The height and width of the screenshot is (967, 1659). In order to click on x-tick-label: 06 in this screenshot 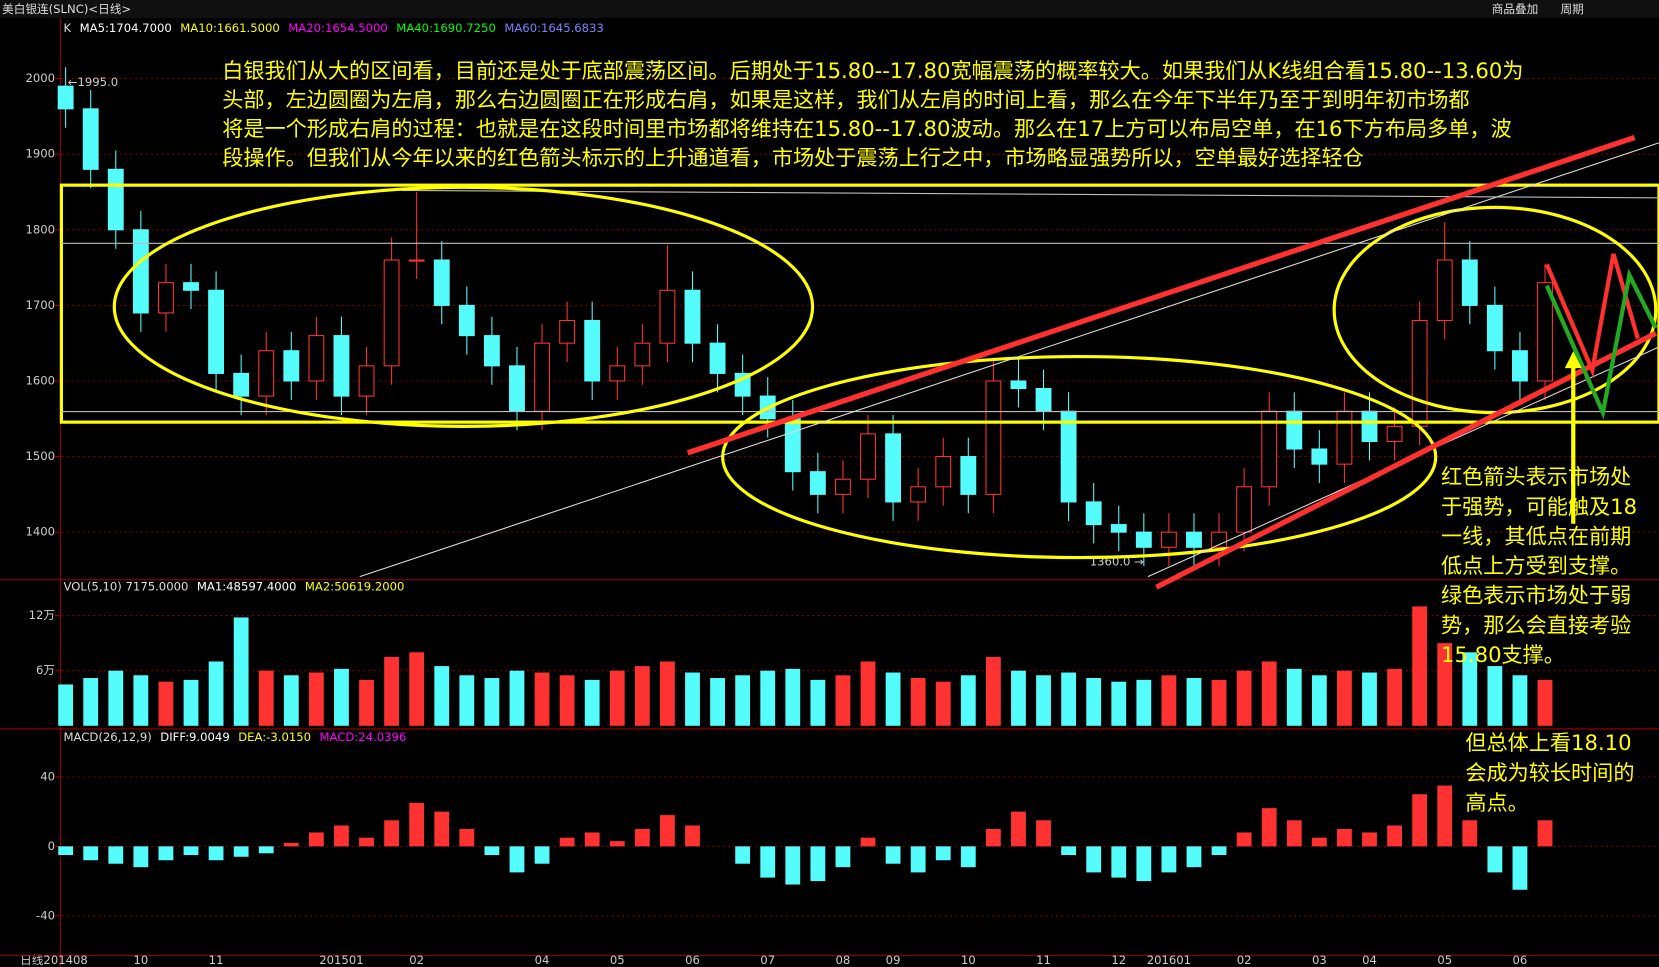, I will do `click(1520, 960)`.